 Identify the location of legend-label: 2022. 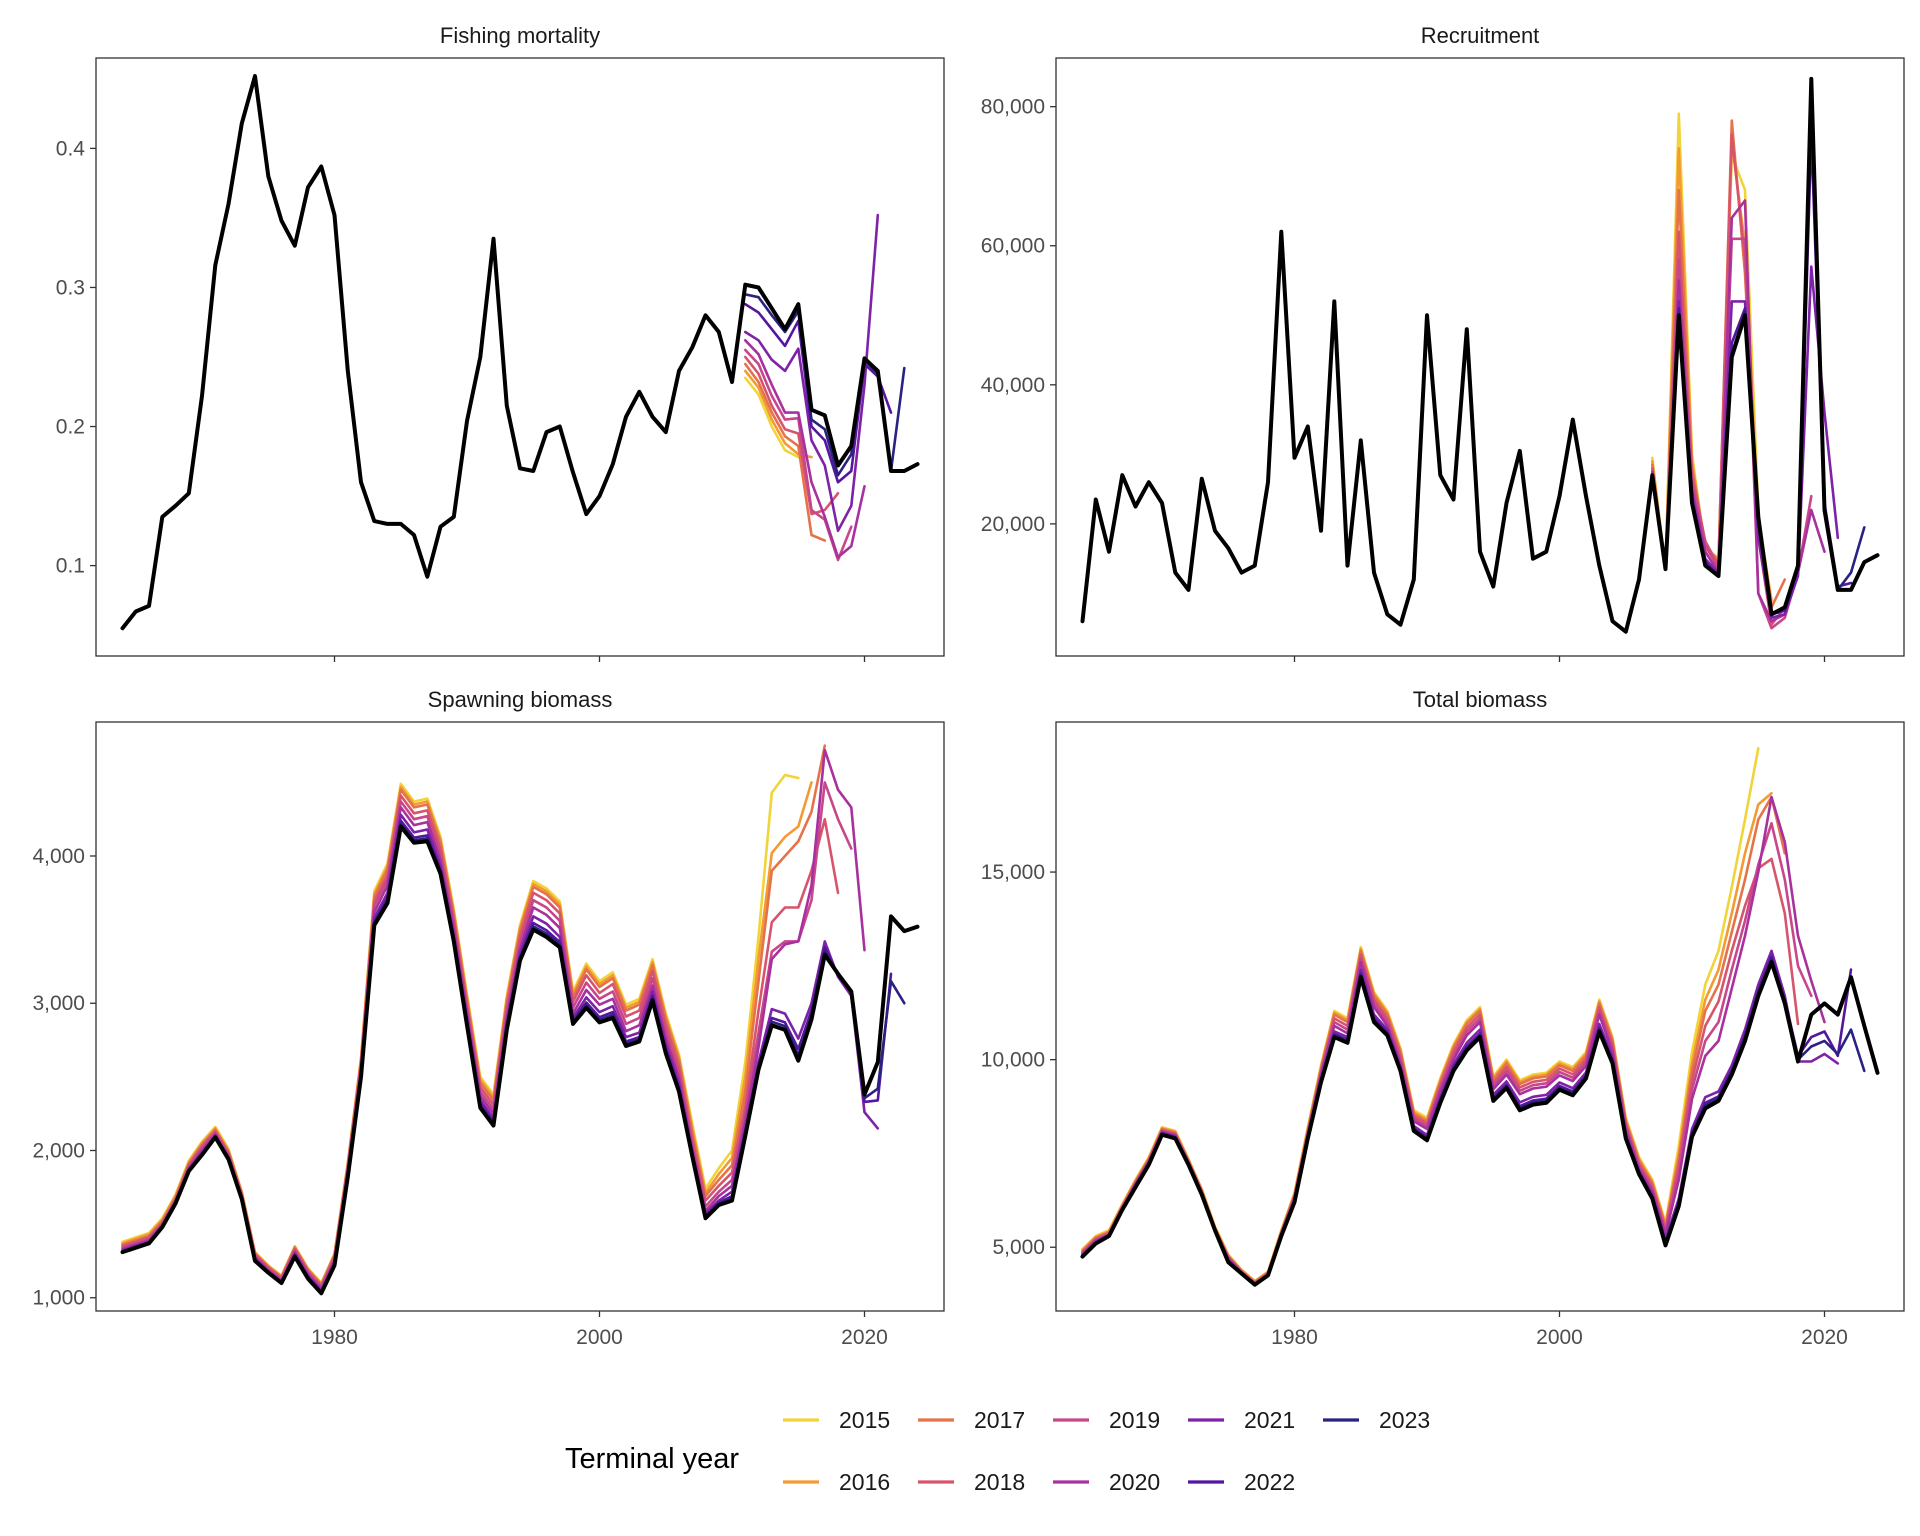
(1269, 1482).